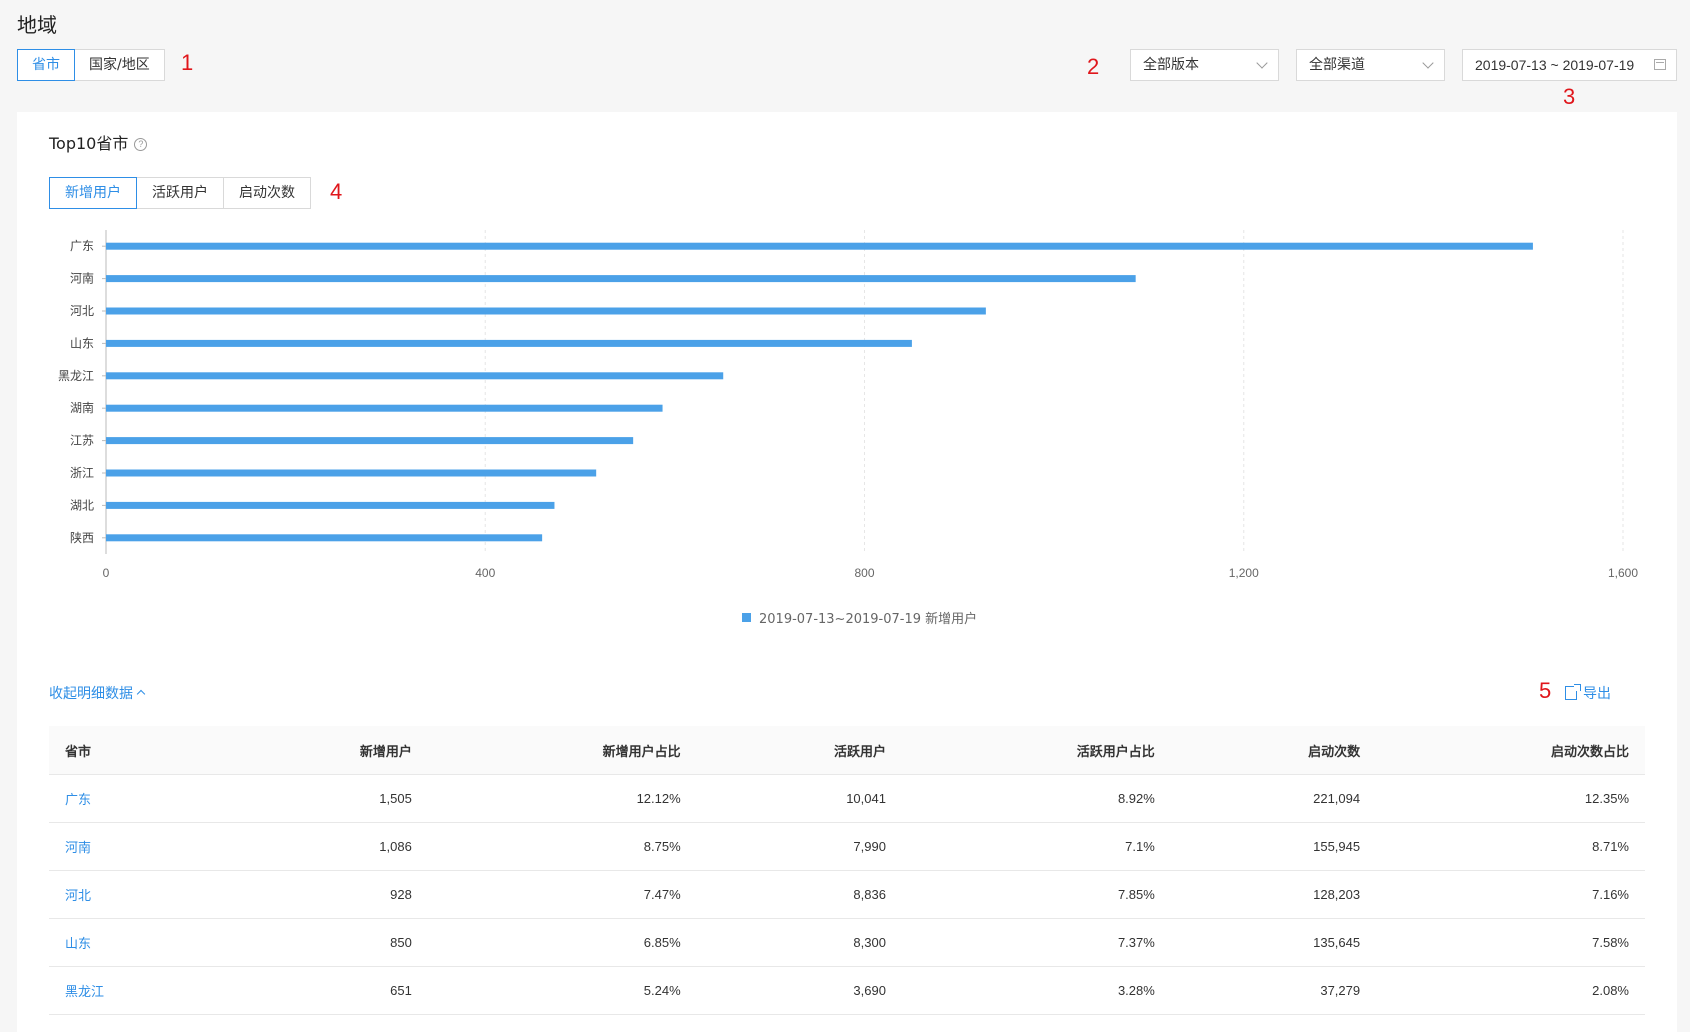  I want to click on table-cell: 5.24%, so click(562, 990).